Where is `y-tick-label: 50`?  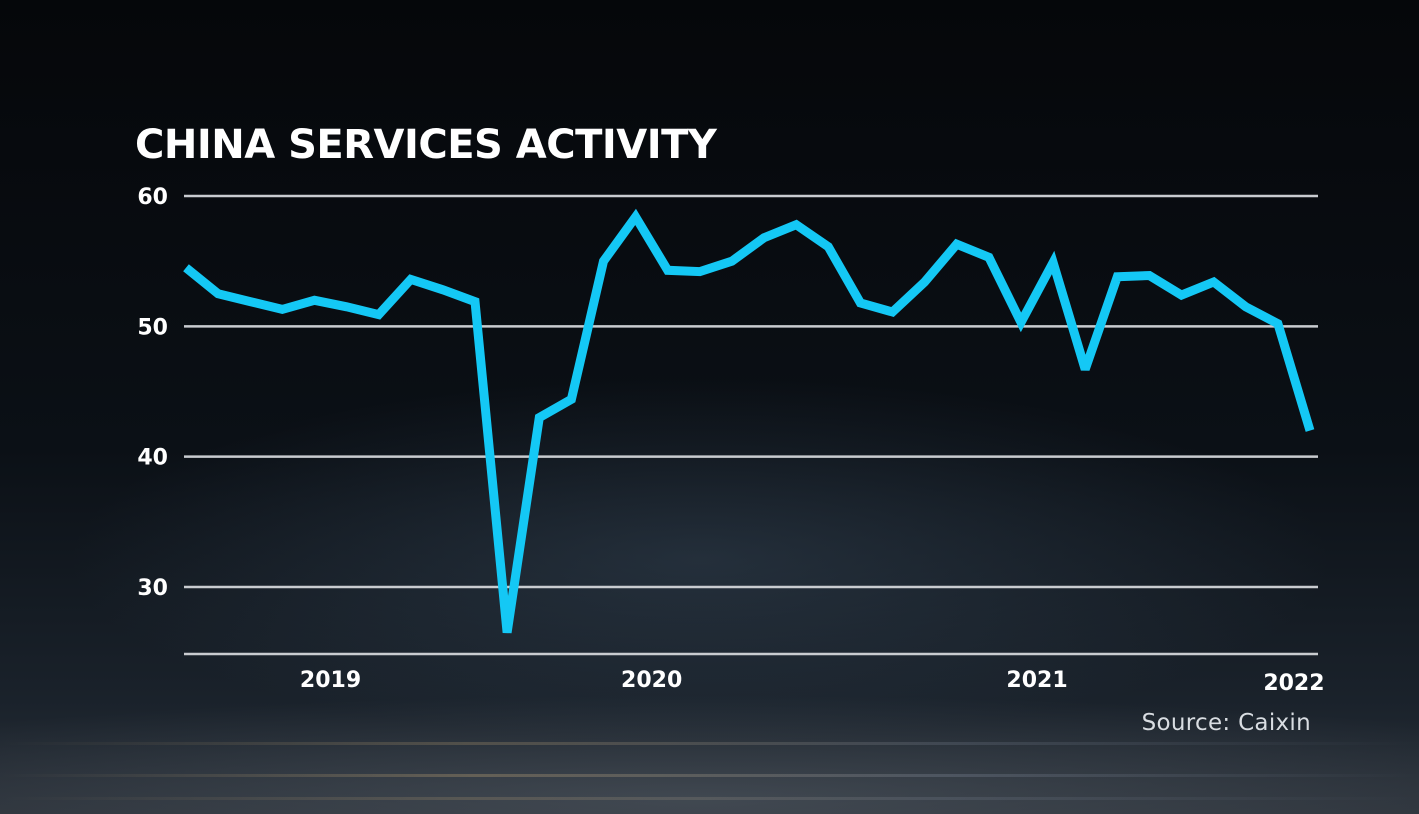 y-tick-label: 50 is located at coordinates (152, 327).